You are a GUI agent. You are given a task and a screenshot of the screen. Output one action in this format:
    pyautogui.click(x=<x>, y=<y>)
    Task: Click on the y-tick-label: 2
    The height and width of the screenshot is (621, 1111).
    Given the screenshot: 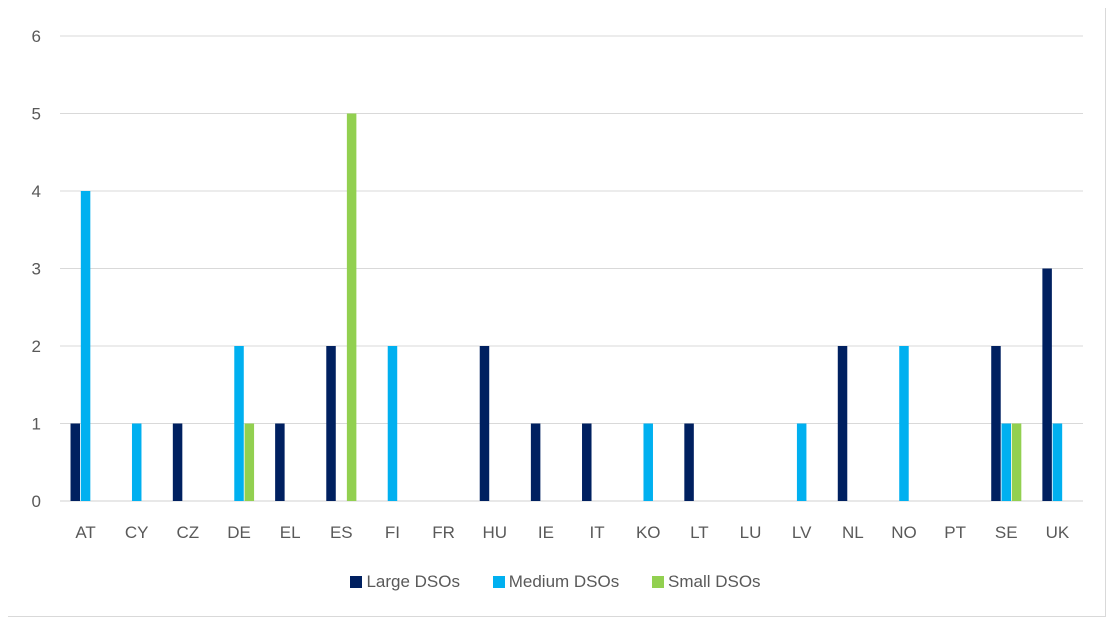 What is the action you would take?
    pyautogui.click(x=36, y=346)
    